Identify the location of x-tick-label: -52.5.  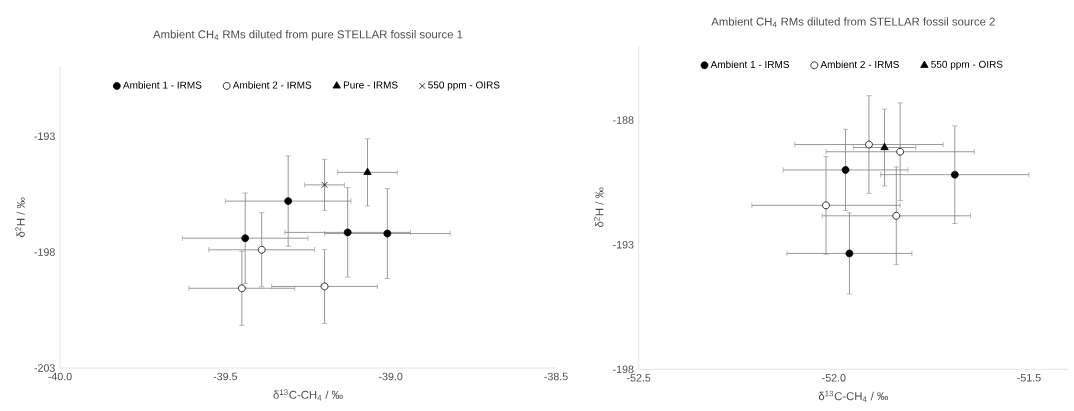
(639, 378).